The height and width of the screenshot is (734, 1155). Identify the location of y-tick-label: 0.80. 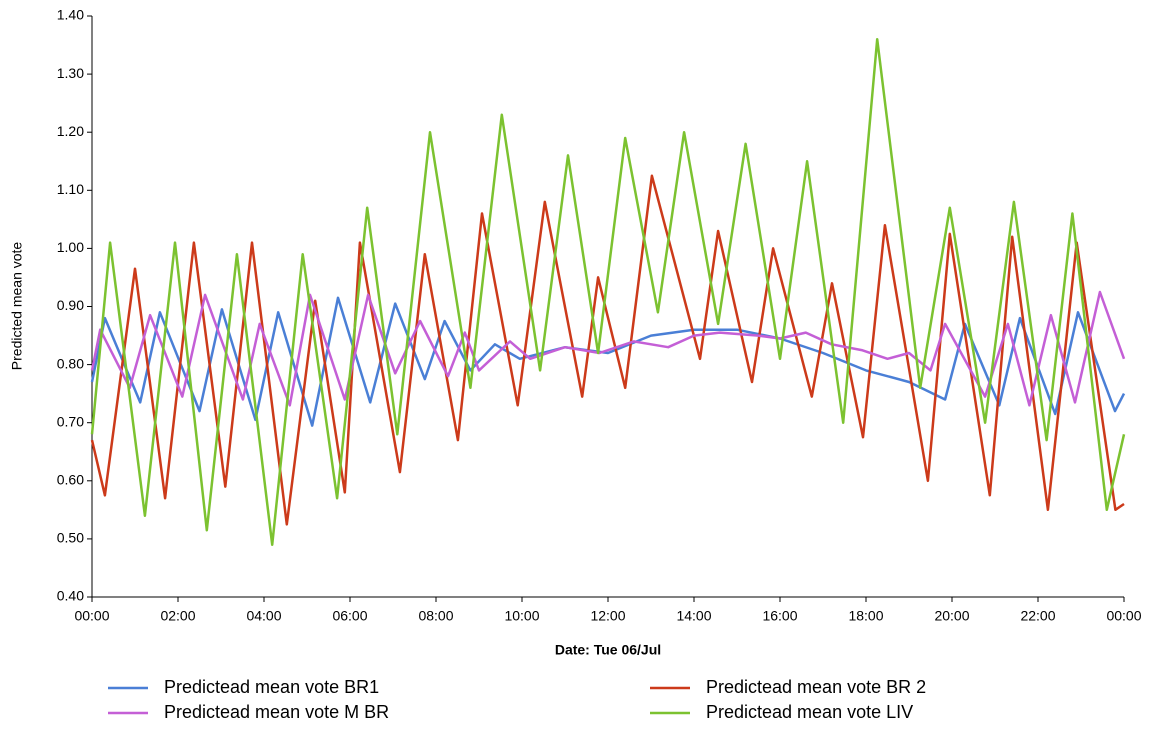
(70, 363).